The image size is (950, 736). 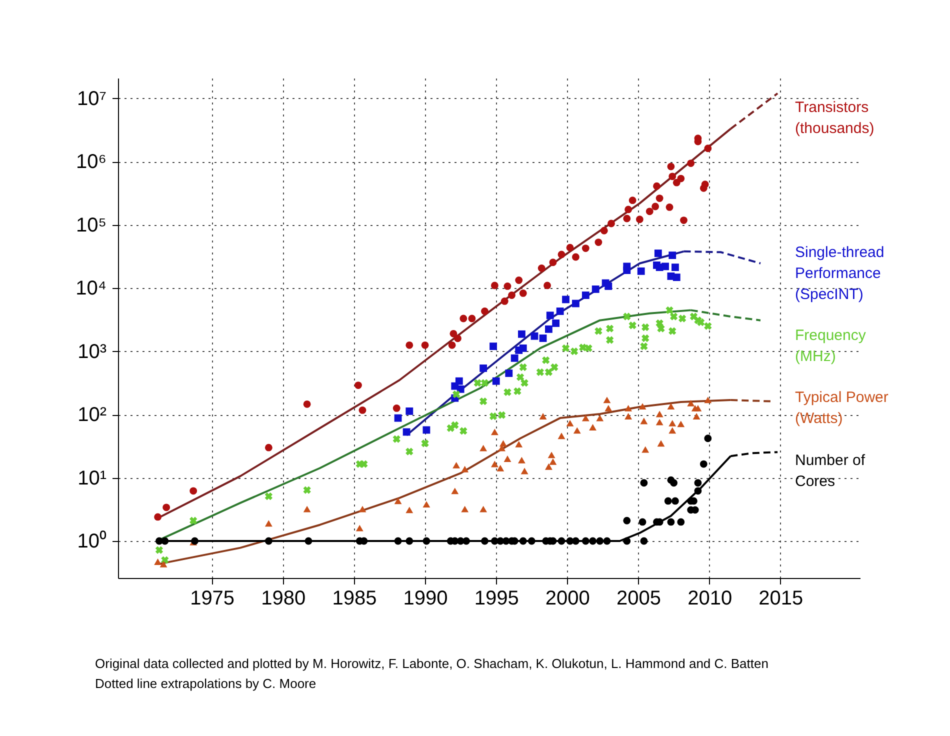 I want to click on y-tick-label: 10⁷, so click(x=91, y=99).